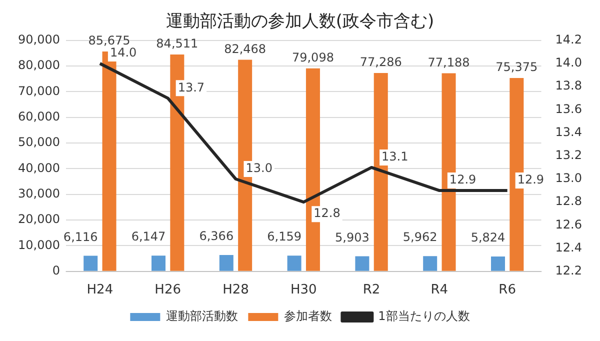 Image resolution: width=600 pixels, height=341 pixels. Describe the element at coordinates (395, 157) in the screenshot. I see `data-label: 13.1` at that location.